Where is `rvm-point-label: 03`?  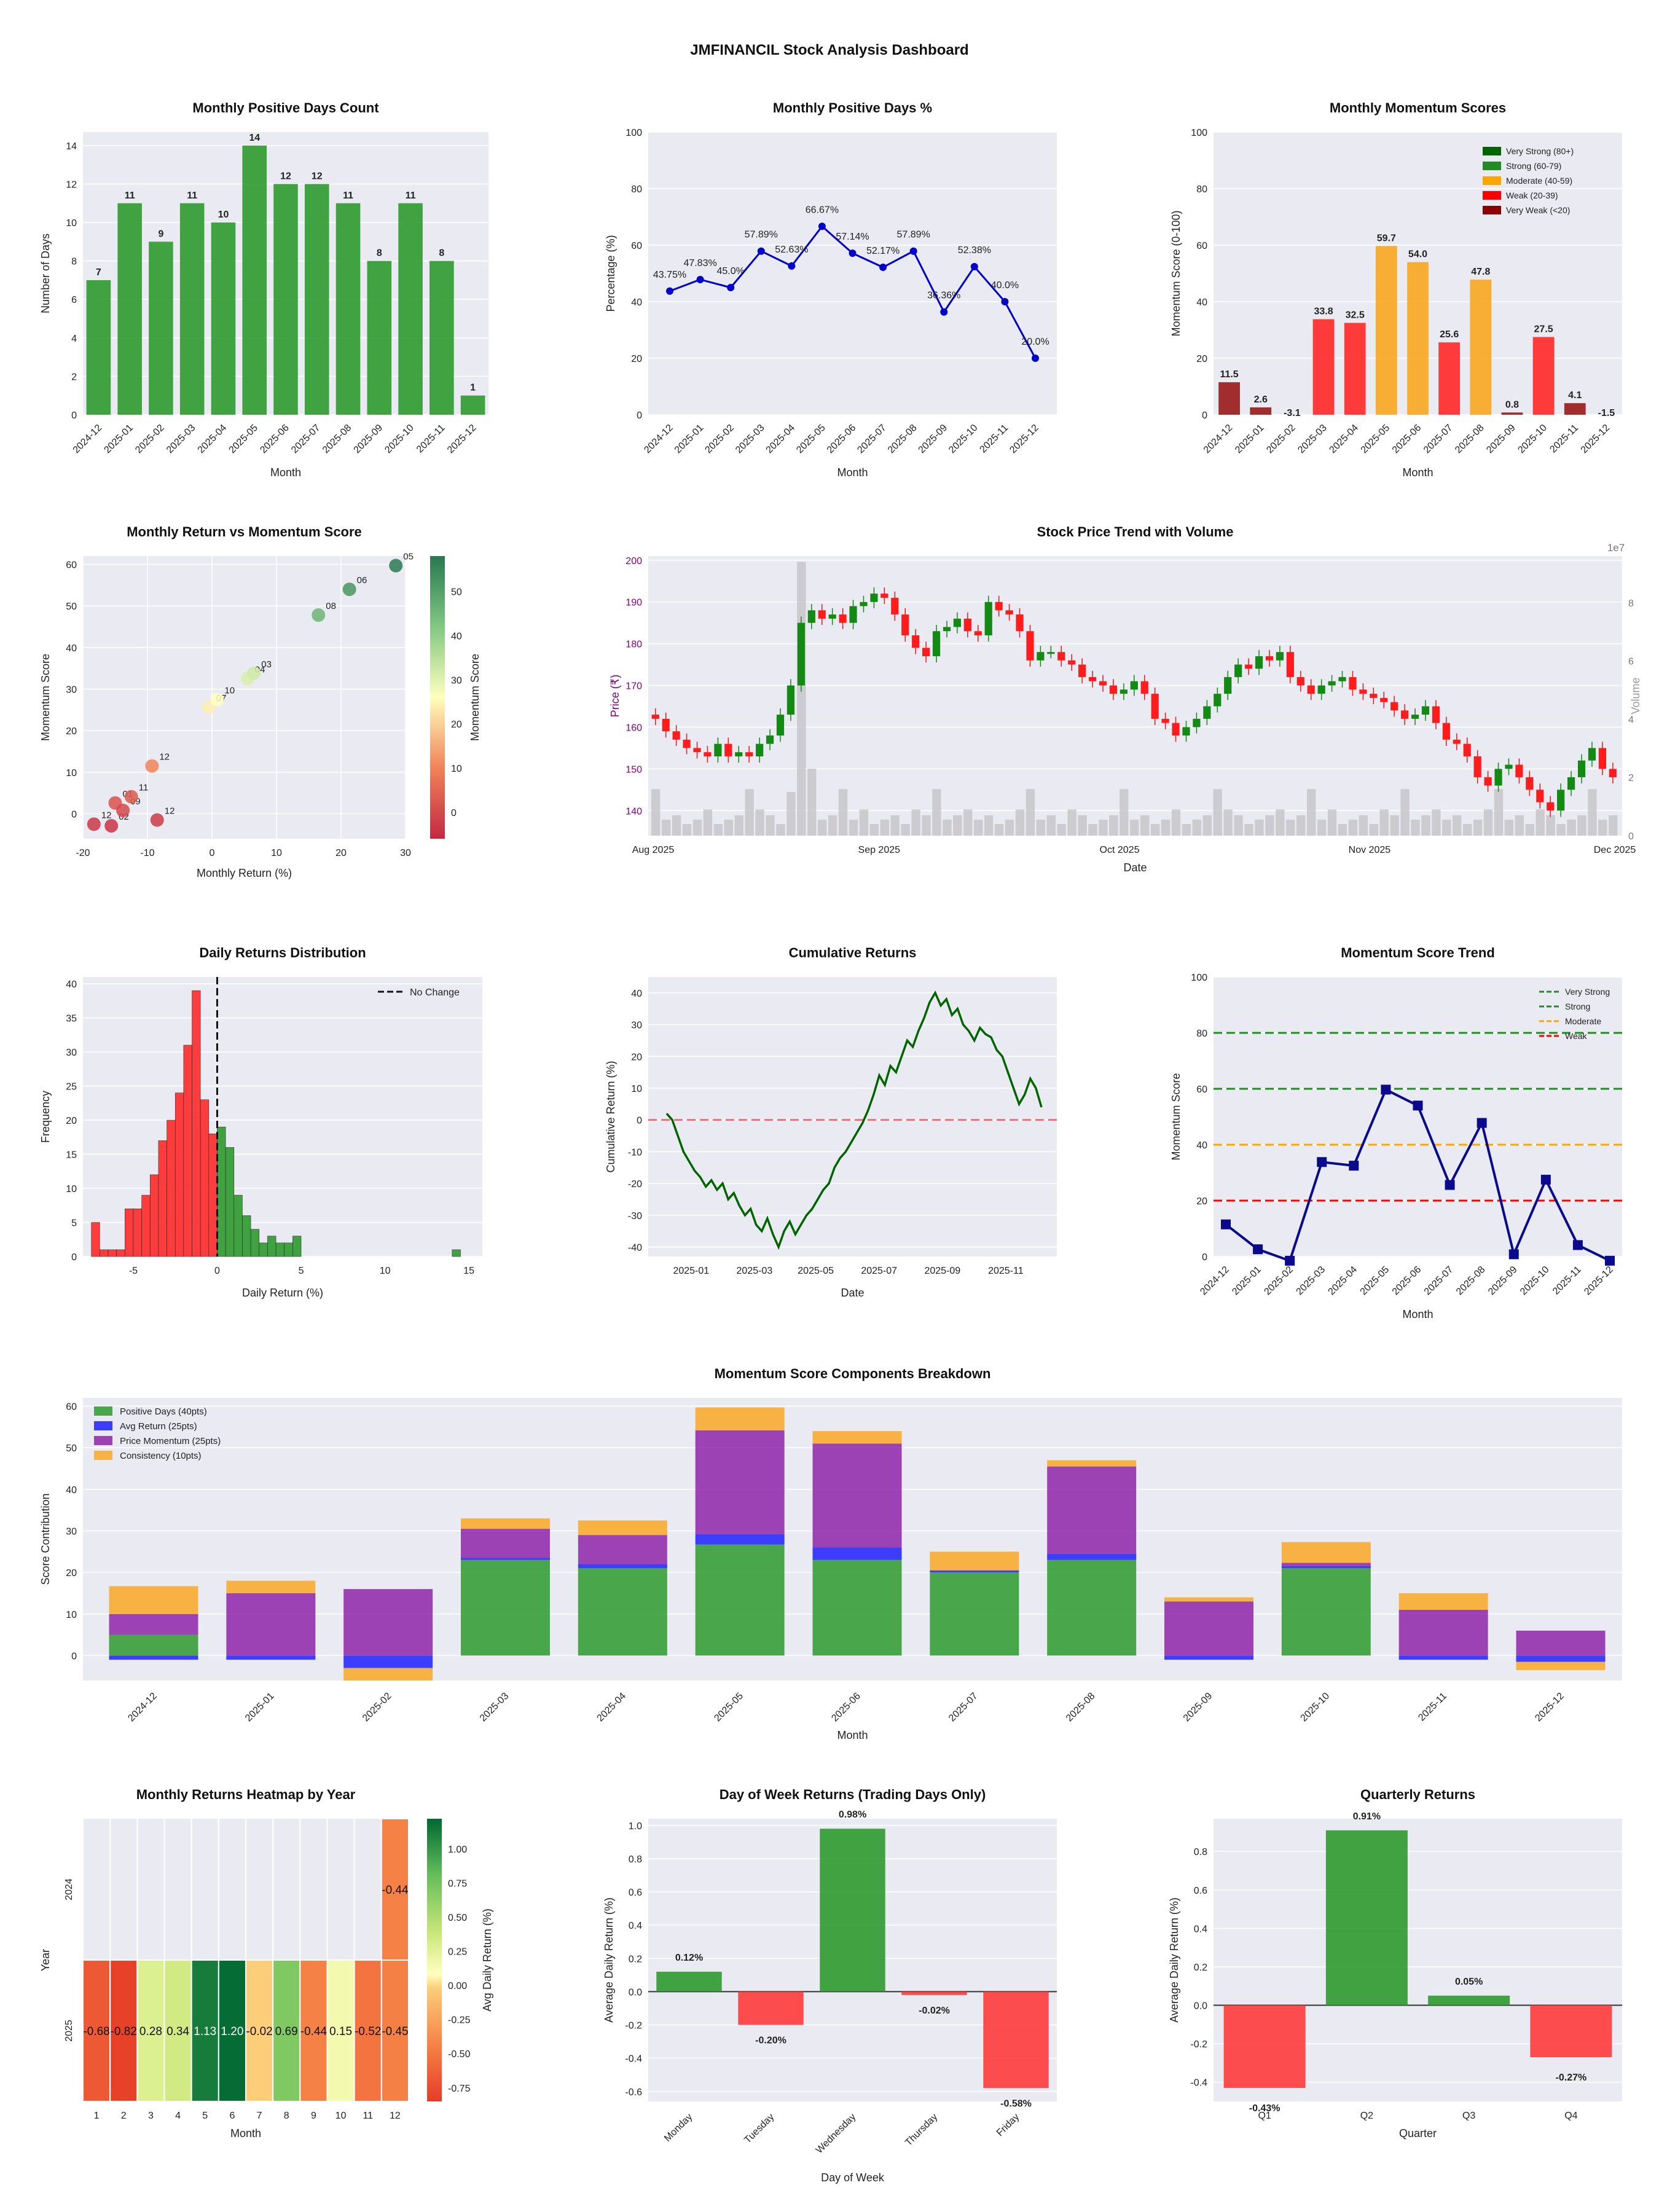 rvm-point-label: 03 is located at coordinates (266, 664).